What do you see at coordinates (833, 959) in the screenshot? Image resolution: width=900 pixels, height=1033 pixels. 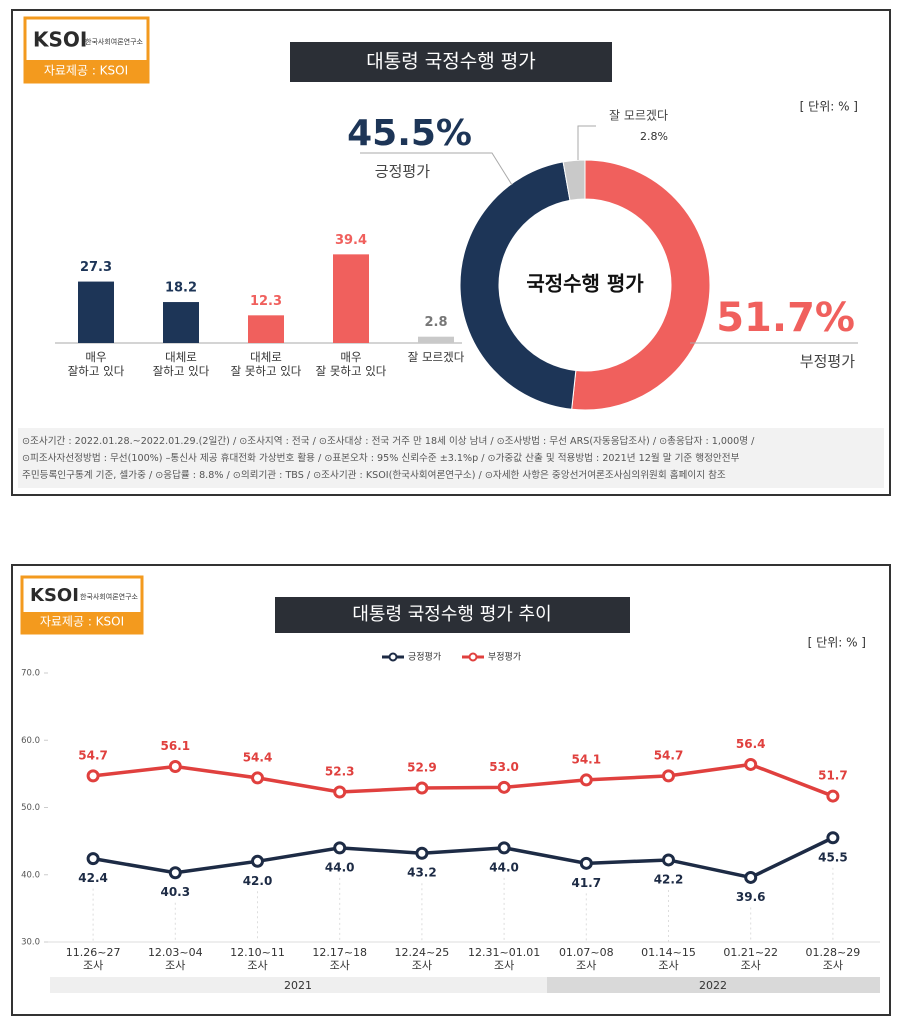 I see `x-tick-label: 01.28~29 조사` at bounding box center [833, 959].